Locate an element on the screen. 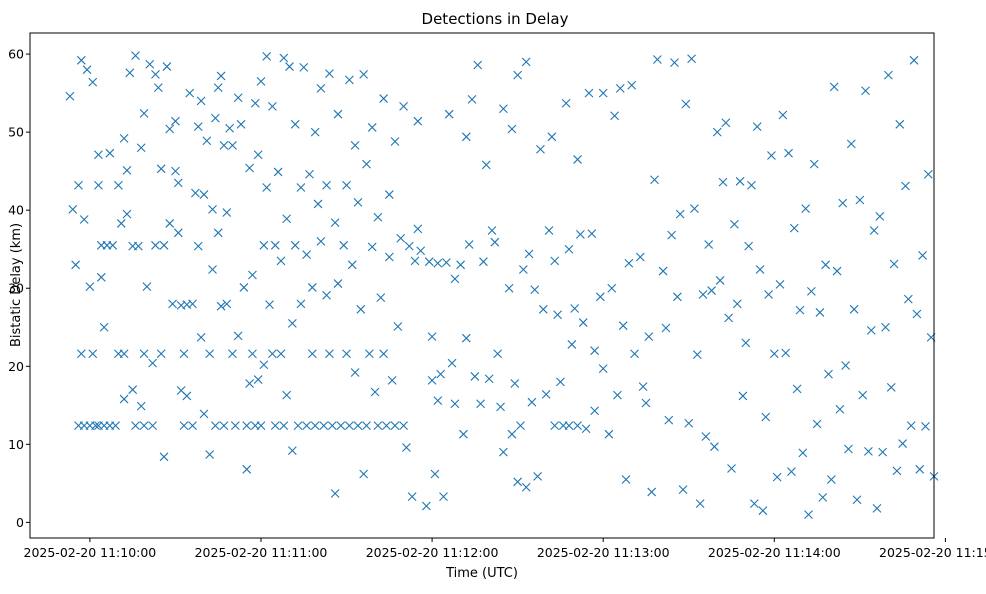 Image resolution: width=986 pixels, height=594 pixels. y-axis: 0 10 20 30 40 50 60 is located at coordinates (19, 288).